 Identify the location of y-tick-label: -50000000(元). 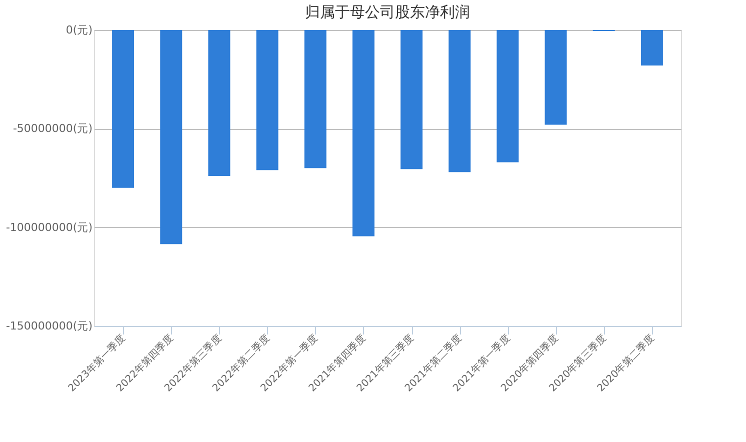
(52, 129).